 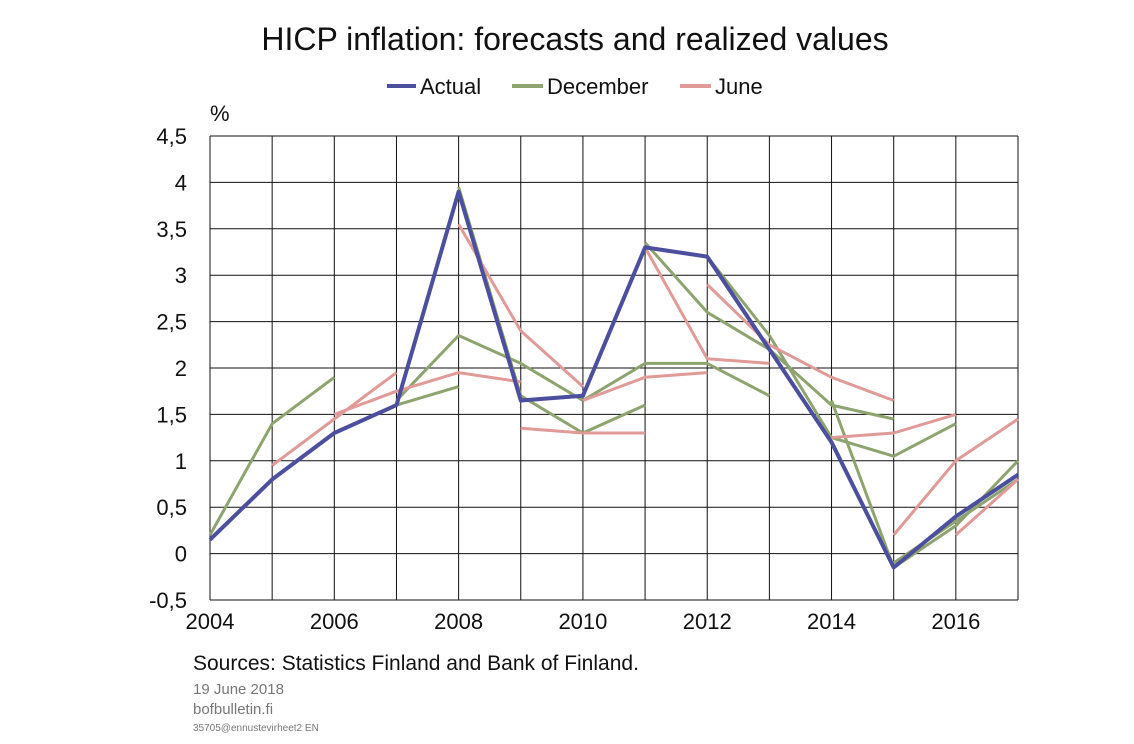 What do you see at coordinates (334, 621) in the screenshot?
I see `x-tick-label: 2006` at bounding box center [334, 621].